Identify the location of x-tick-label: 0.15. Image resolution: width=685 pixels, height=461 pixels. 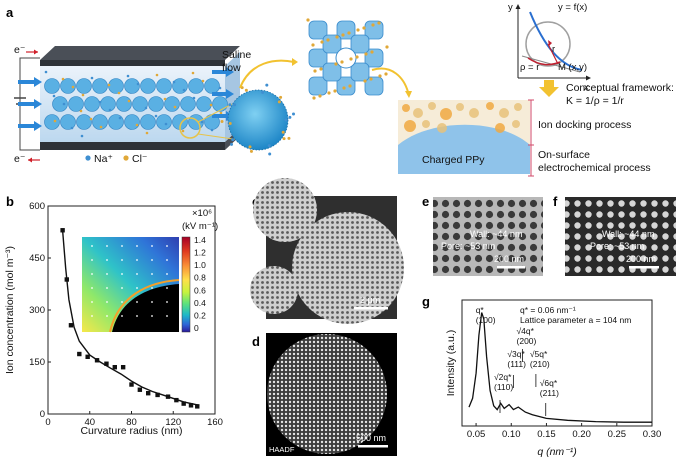
(546, 434).